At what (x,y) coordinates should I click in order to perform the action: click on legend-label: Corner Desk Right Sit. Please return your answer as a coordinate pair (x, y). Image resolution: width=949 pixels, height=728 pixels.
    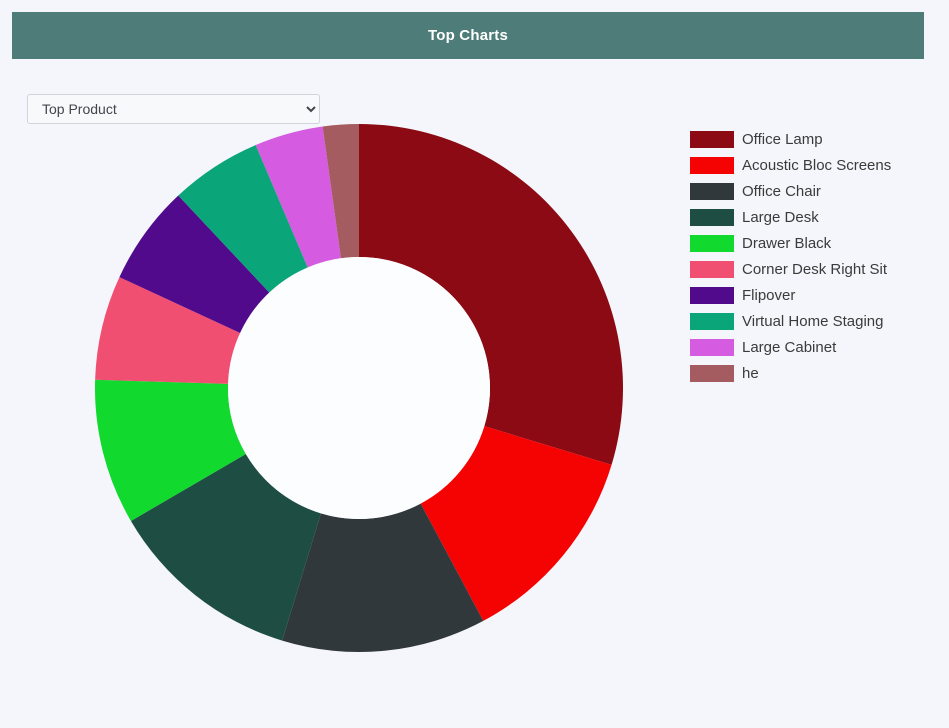
    Looking at the image, I should click on (815, 269).